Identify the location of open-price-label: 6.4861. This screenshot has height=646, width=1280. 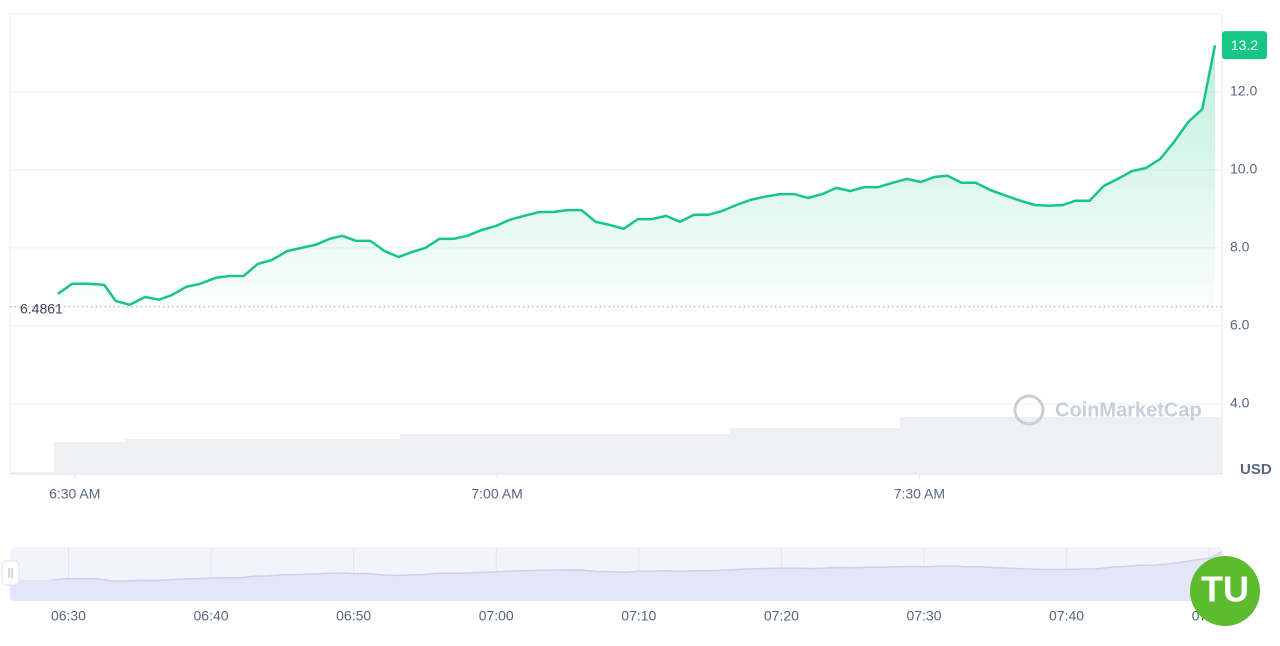
(41, 309).